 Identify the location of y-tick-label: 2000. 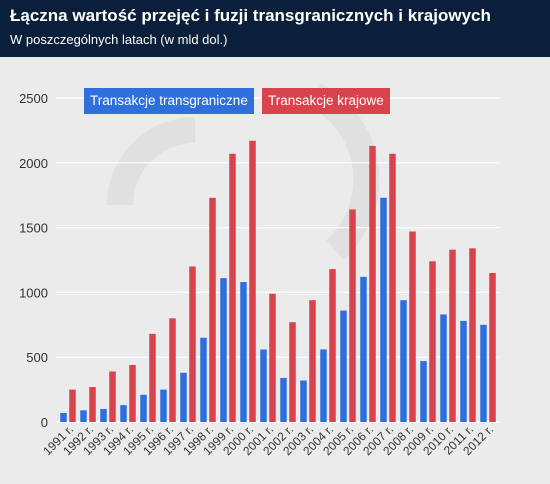
(33, 163).